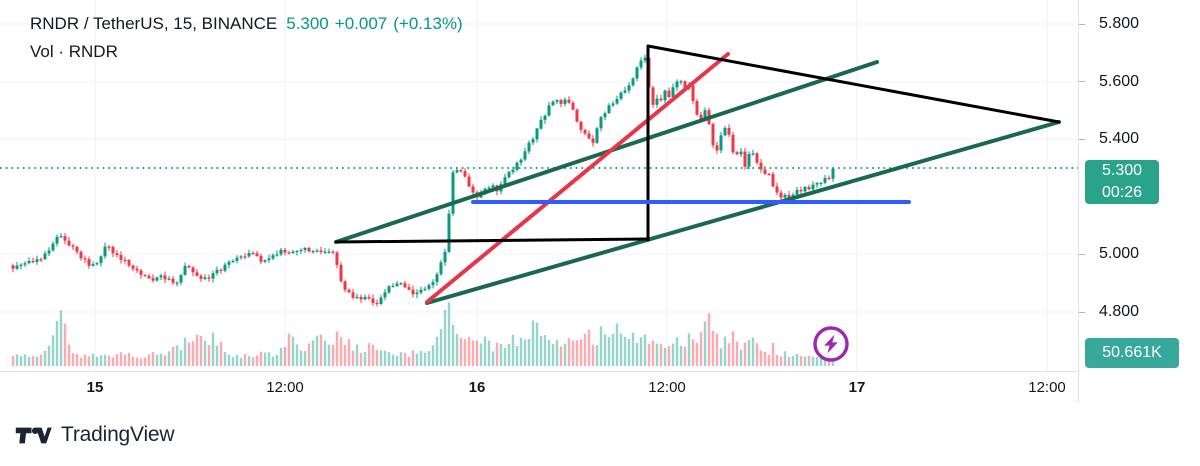  Describe the element at coordinates (539, 387) in the screenshot. I see `time-axis: 15 12:00 16 12:00 17 12:00` at that location.